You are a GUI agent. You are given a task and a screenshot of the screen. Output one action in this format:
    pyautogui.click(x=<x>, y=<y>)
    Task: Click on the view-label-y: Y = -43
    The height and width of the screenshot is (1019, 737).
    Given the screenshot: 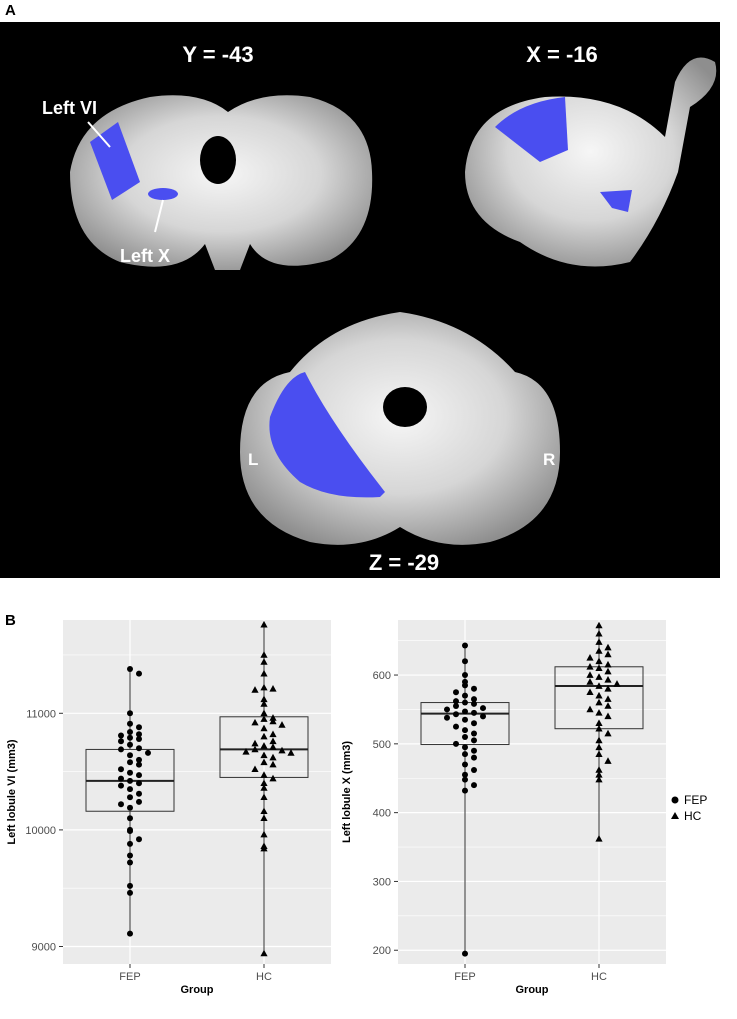 What is the action you would take?
    pyautogui.click(x=217, y=54)
    